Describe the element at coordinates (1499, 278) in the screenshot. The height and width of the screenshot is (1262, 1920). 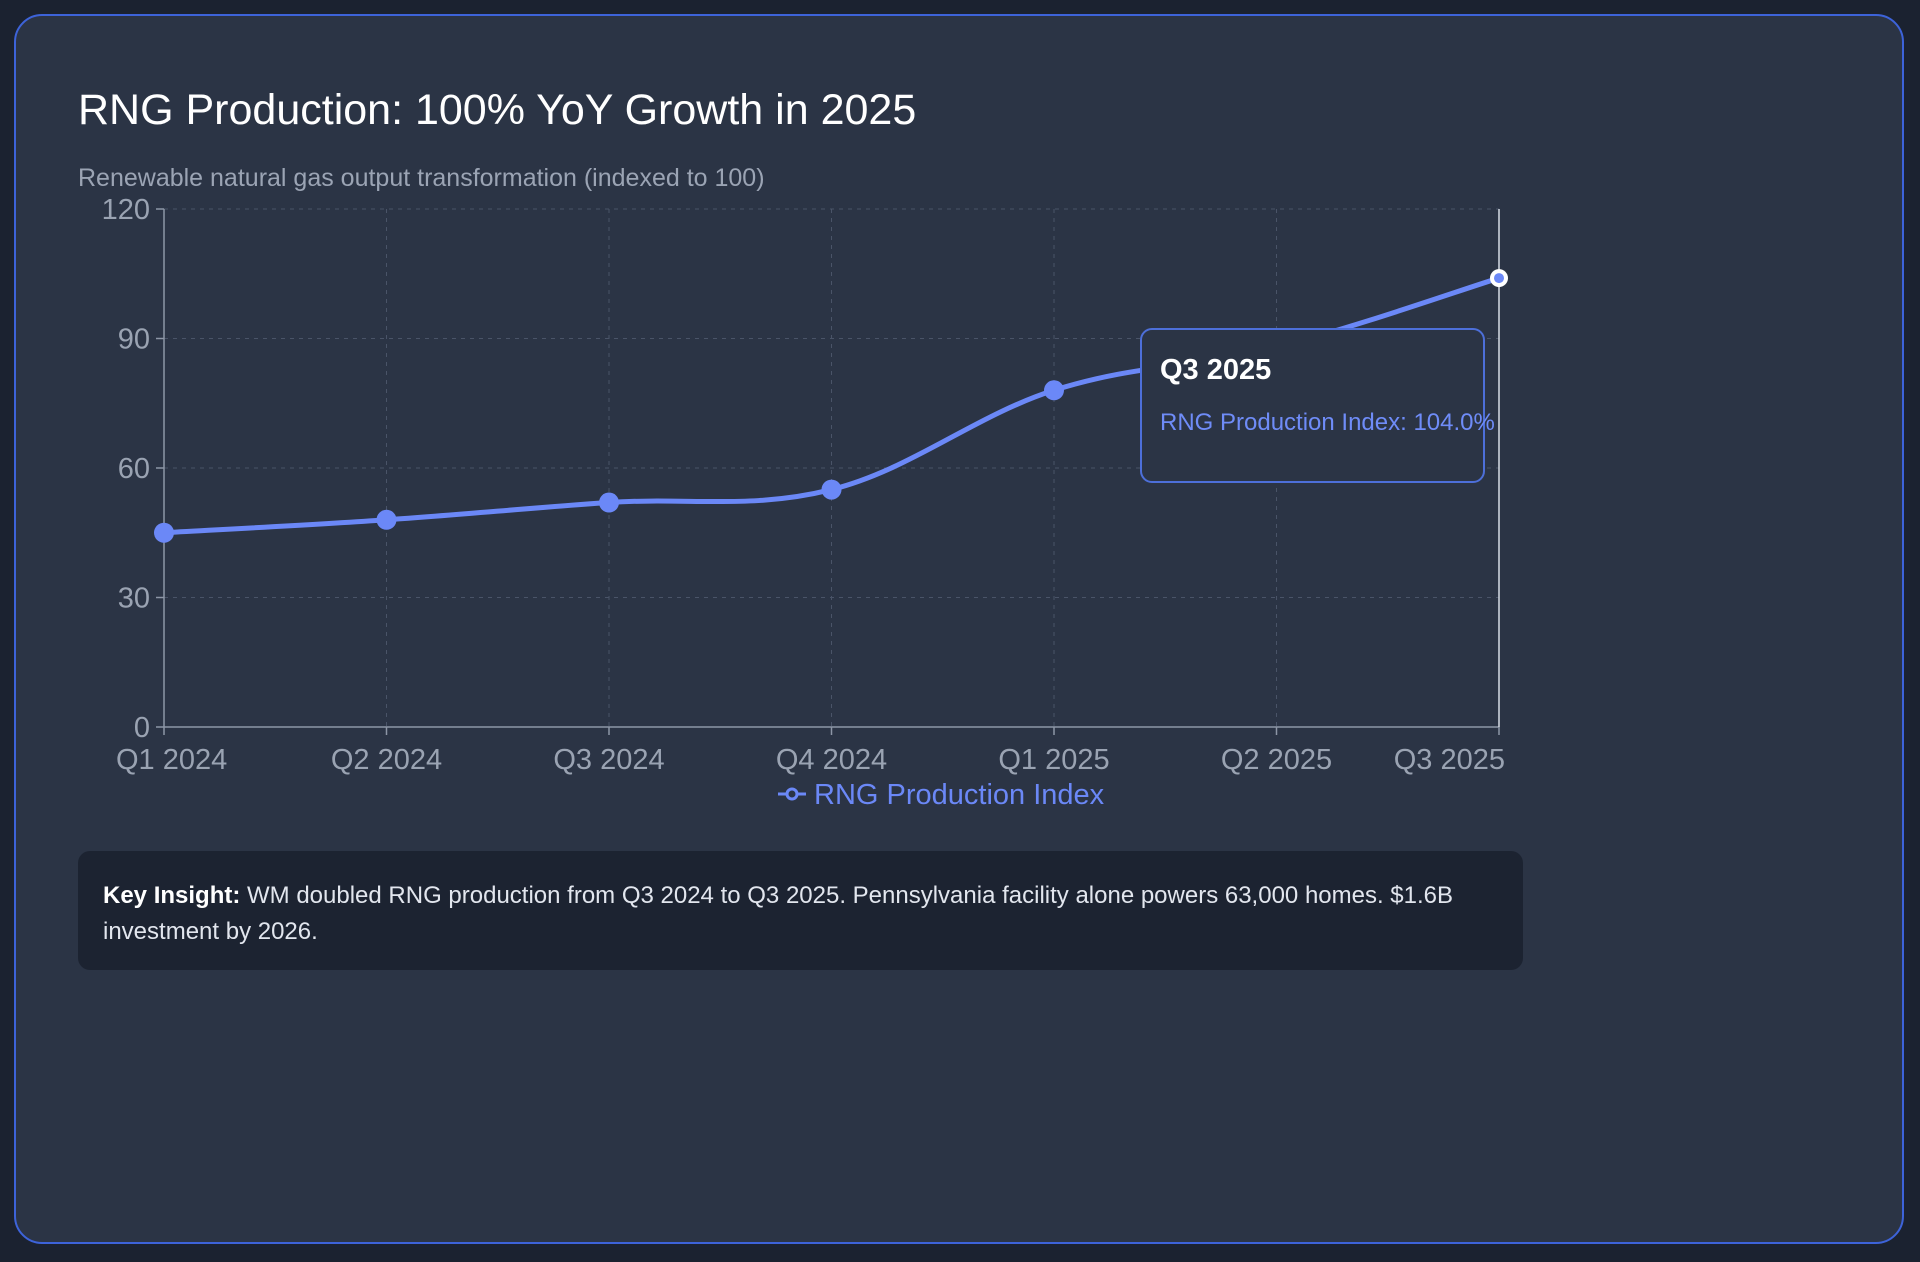
I see `data-point-active-core` at that location.